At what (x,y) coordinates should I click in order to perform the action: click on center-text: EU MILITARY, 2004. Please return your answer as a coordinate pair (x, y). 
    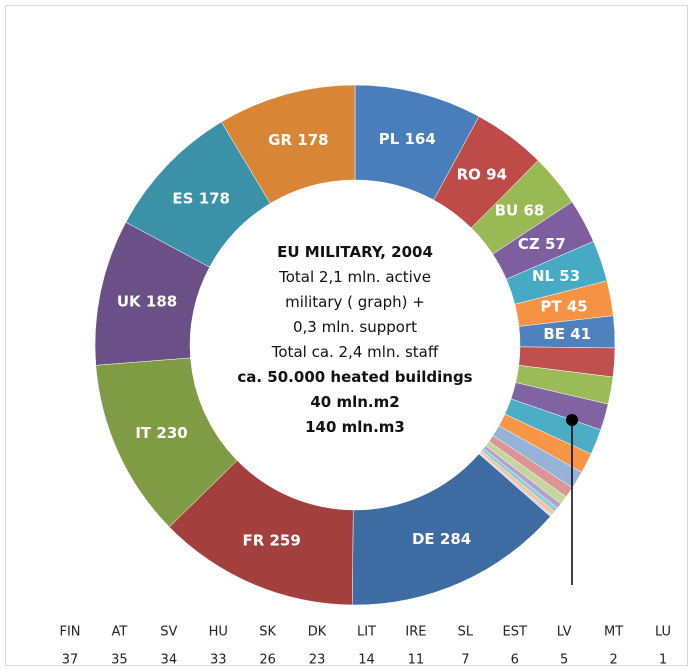
    Looking at the image, I should click on (355, 252).